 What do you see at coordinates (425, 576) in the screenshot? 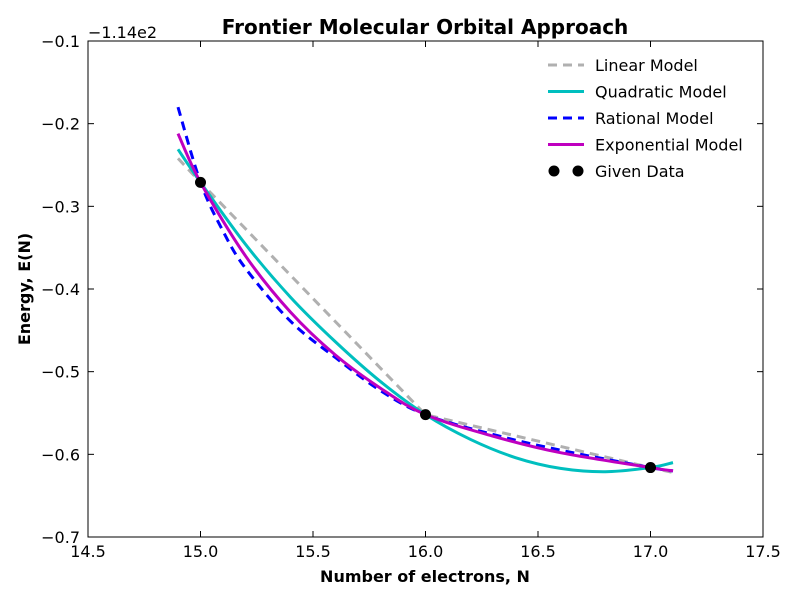
I see `x-axis-label: Number of electrons, N` at bounding box center [425, 576].